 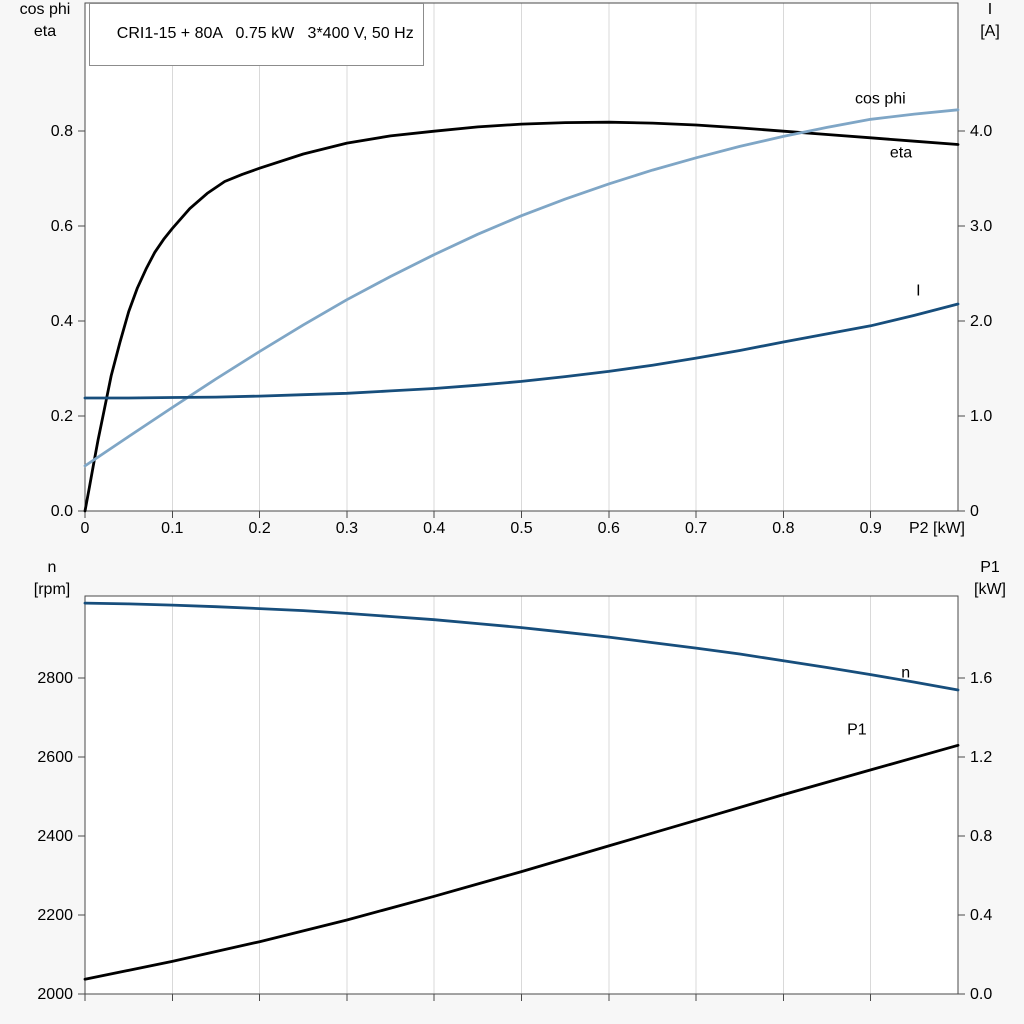 What do you see at coordinates (990, 567) in the screenshot?
I see `right-axis-title: P1` at bounding box center [990, 567].